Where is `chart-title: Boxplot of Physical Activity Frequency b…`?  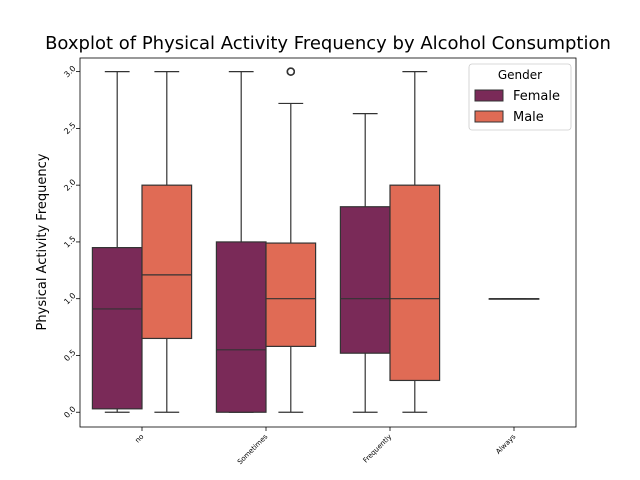
chart-title: Boxplot of Physical Activity Frequency b… is located at coordinates (328, 43).